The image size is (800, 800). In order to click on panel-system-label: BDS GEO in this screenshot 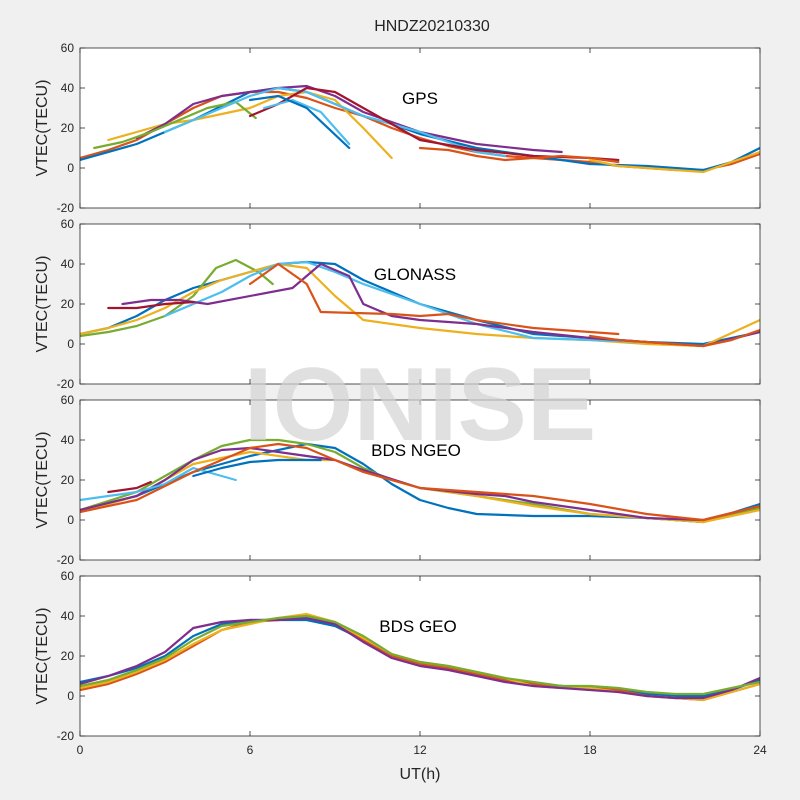, I will do `click(417, 626)`.